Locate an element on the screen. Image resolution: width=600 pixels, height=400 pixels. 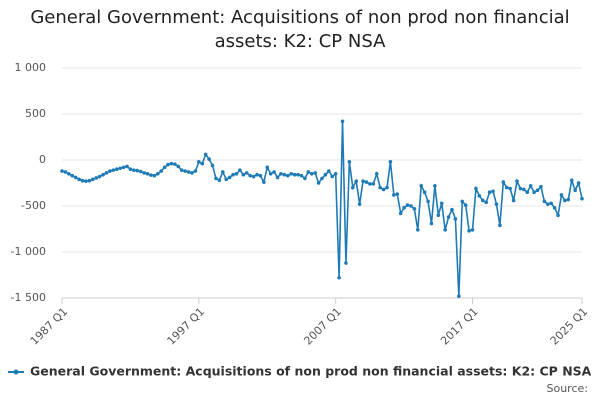
x-tick-label: 2007 Q1 is located at coordinates (322, 326).